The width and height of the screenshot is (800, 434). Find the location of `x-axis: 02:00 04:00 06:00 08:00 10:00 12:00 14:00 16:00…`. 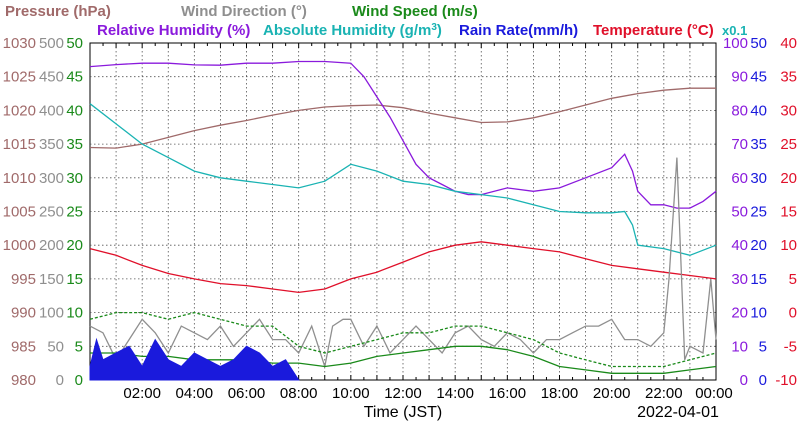

x-axis: 02:00 04:00 06:00 08:00 10:00 12:00 14:00 16:00… is located at coordinates (427, 393).